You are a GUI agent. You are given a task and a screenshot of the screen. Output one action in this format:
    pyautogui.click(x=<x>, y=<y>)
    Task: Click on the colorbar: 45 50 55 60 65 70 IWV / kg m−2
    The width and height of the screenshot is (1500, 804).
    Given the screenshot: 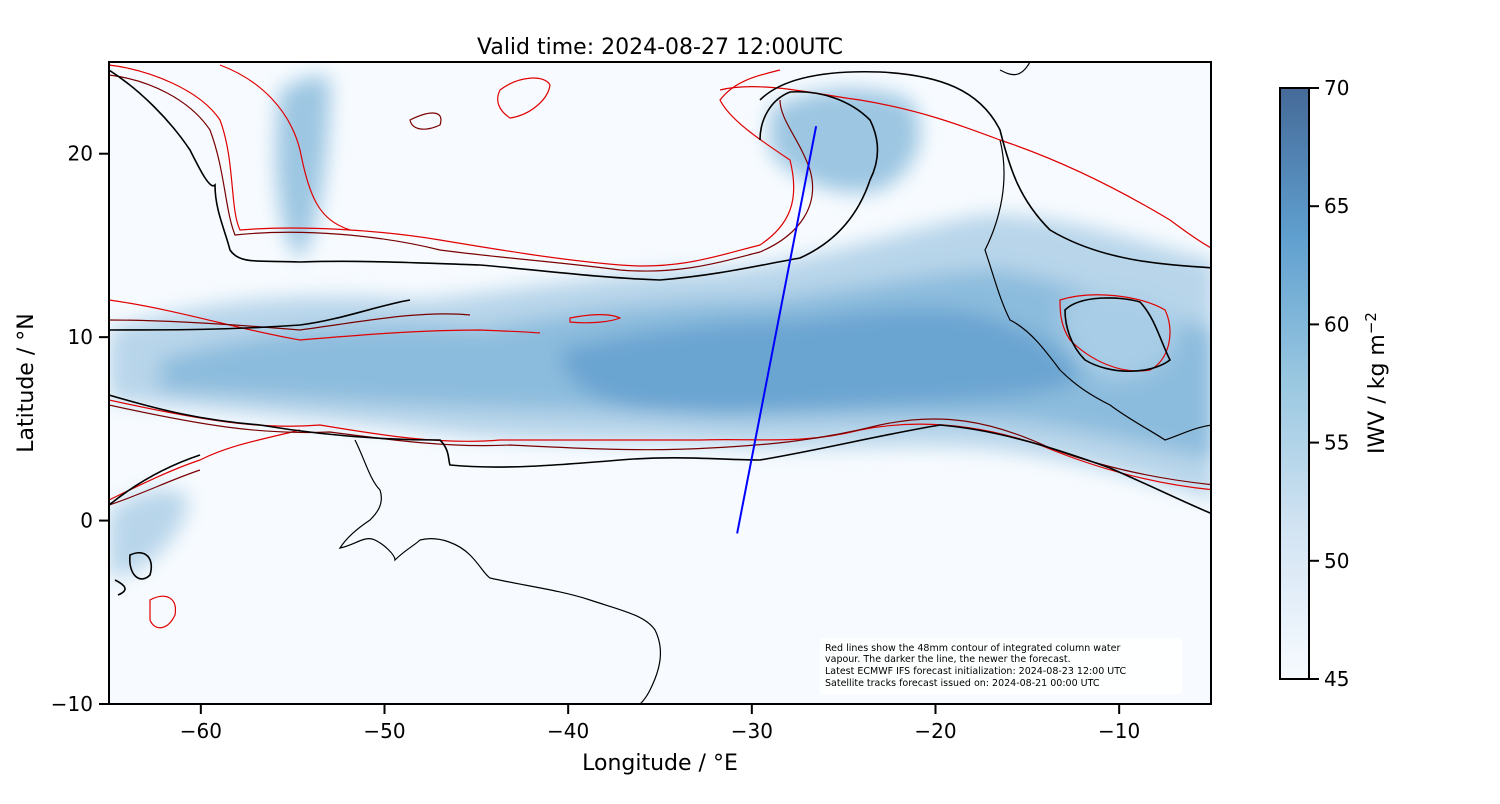 What is the action you would take?
    pyautogui.click(x=1334, y=383)
    